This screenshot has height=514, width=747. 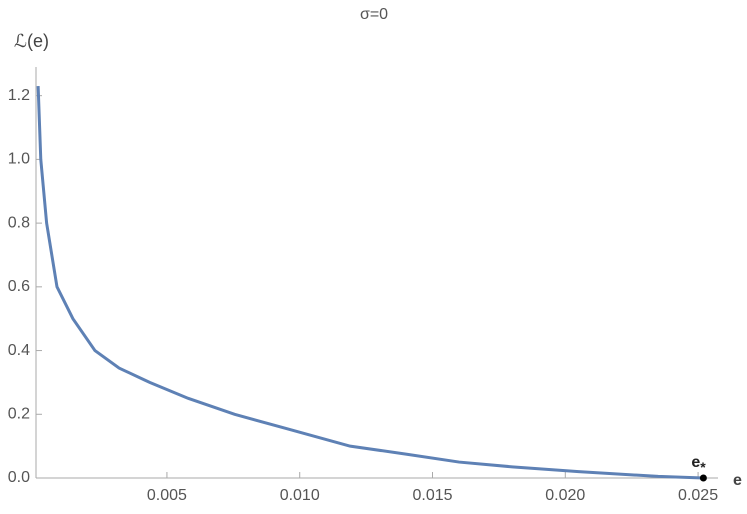 What do you see at coordinates (19, 222) in the screenshot?
I see `y-tick-label: 0.8` at bounding box center [19, 222].